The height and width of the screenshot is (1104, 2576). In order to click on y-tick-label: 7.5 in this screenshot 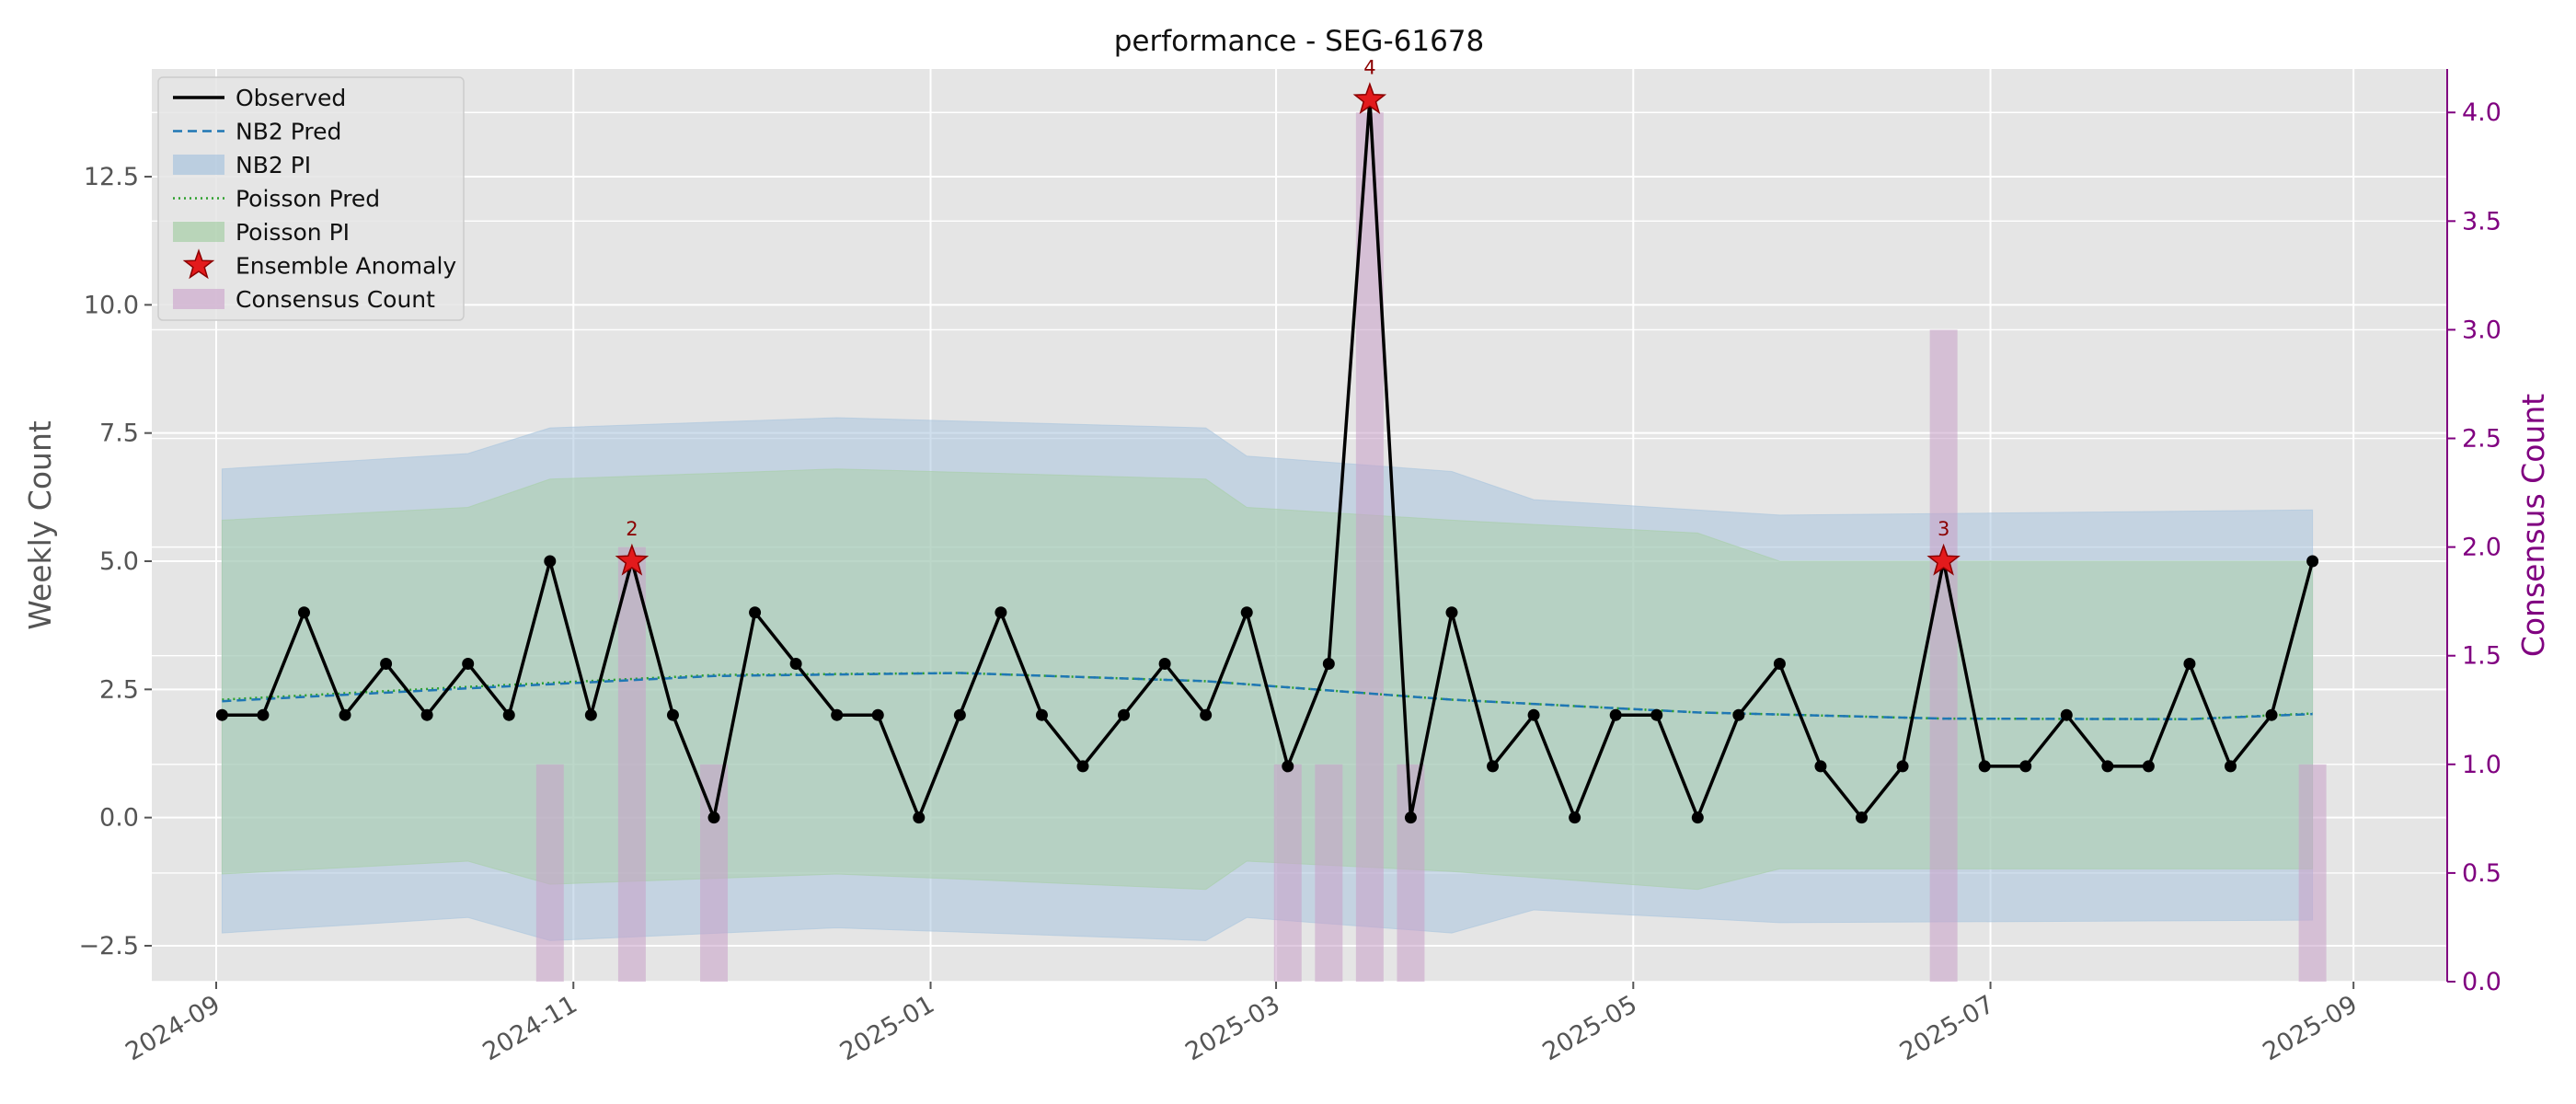, I will do `click(119, 434)`.